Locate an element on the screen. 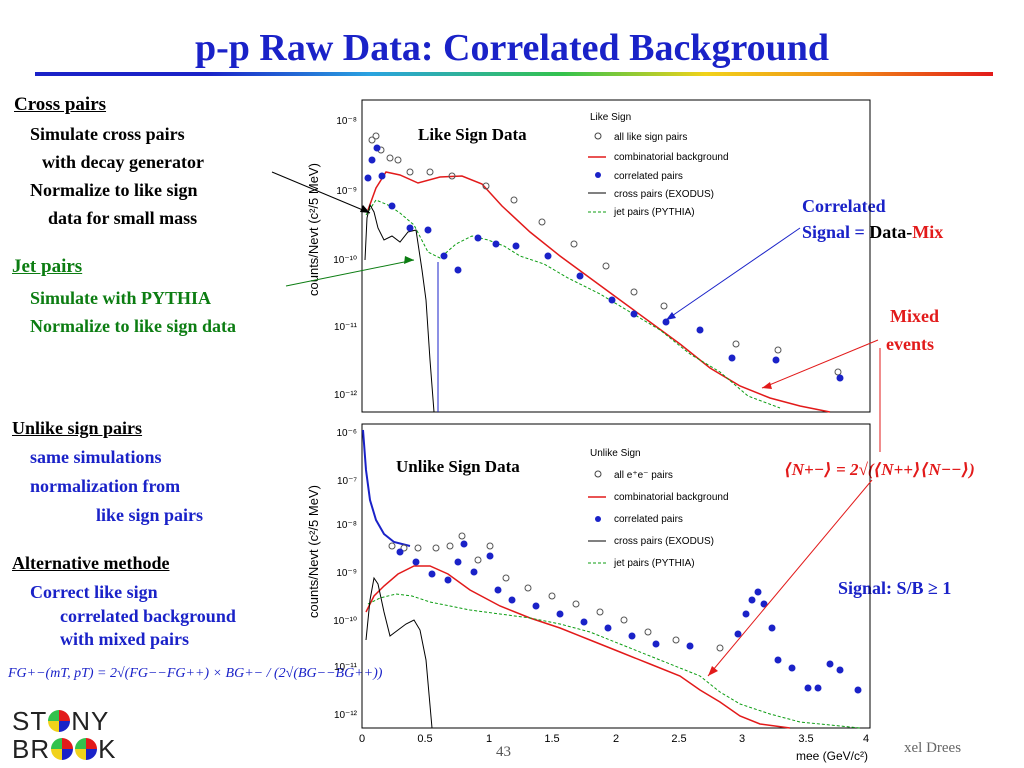 This screenshot has width=1024, height=768. y-tick-label: 10⁻⁷ is located at coordinates (347, 481).